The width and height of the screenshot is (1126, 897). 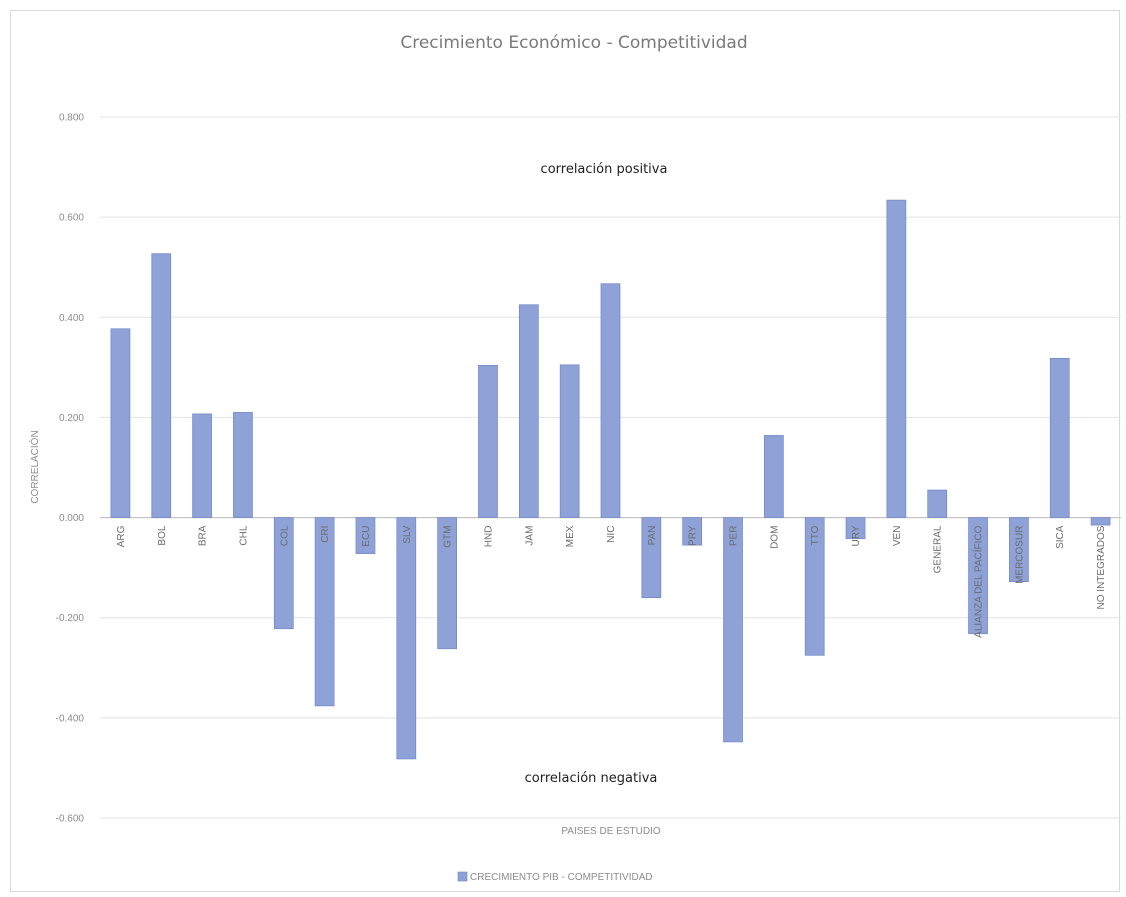 What do you see at coordinates (814, 586) in the screenshot?
I see `bar-tto` at bounding box center [814, 586].